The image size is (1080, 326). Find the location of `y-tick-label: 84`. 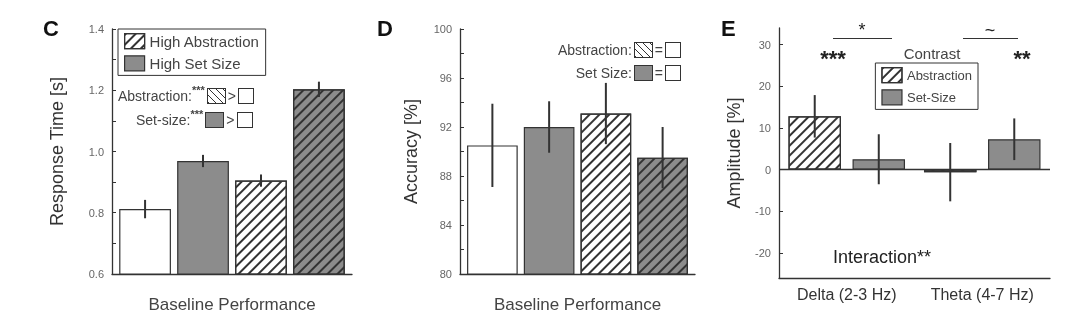

y-tick-label: 84 is located at coordinates (445, 225).